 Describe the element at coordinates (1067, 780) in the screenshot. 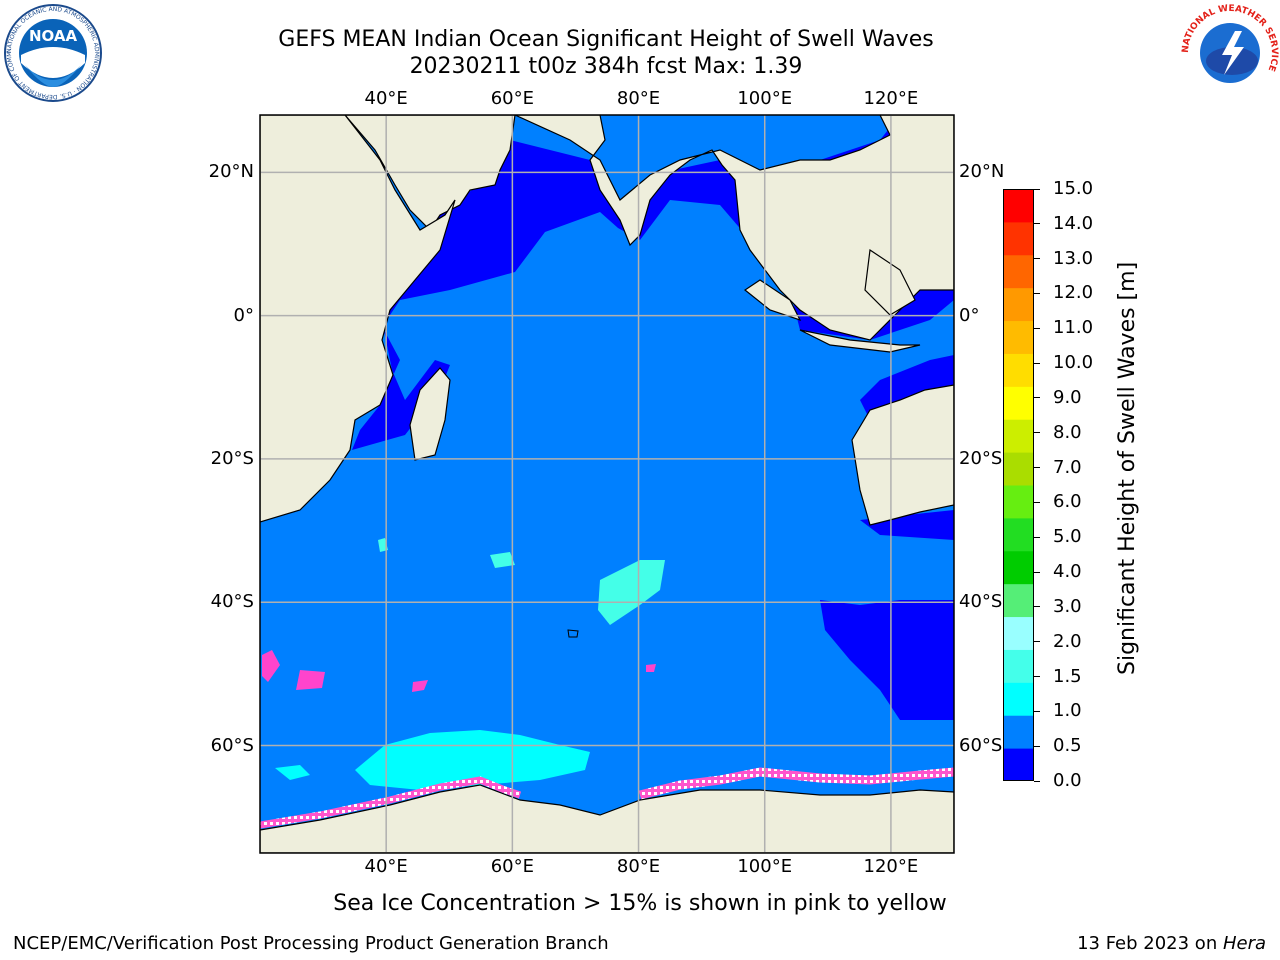

I see `colorbar-tick-label: 0.0` at that location.